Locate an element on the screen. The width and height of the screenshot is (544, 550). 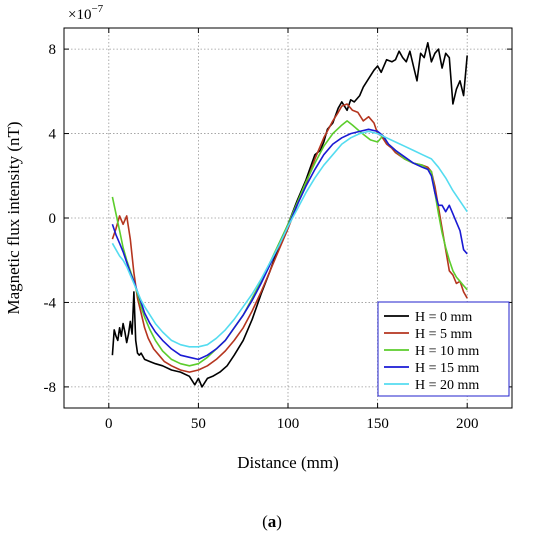
x-tick-label: 0 is located at coordinates (109, 424).